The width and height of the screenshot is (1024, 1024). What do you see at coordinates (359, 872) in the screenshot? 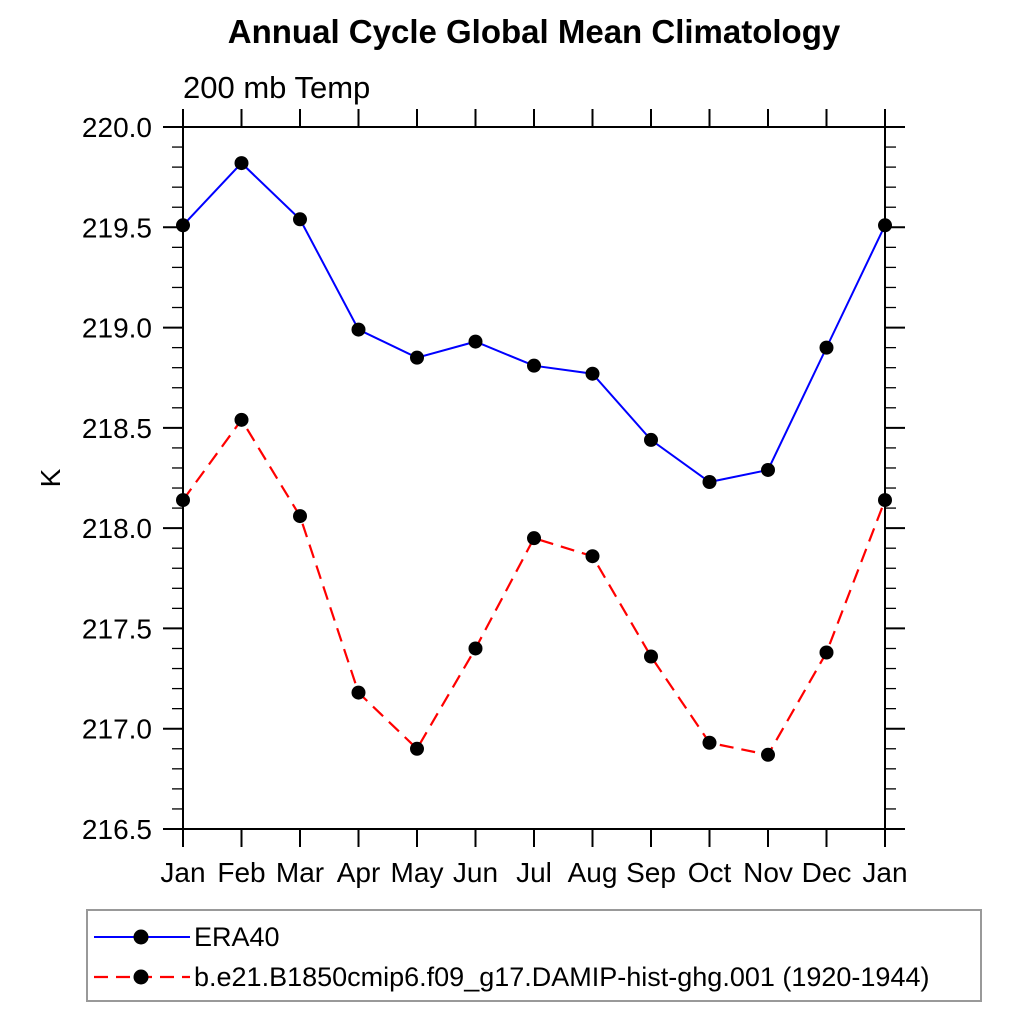
I see `x-tick-label: Apr` at bounding box center [359, 872].